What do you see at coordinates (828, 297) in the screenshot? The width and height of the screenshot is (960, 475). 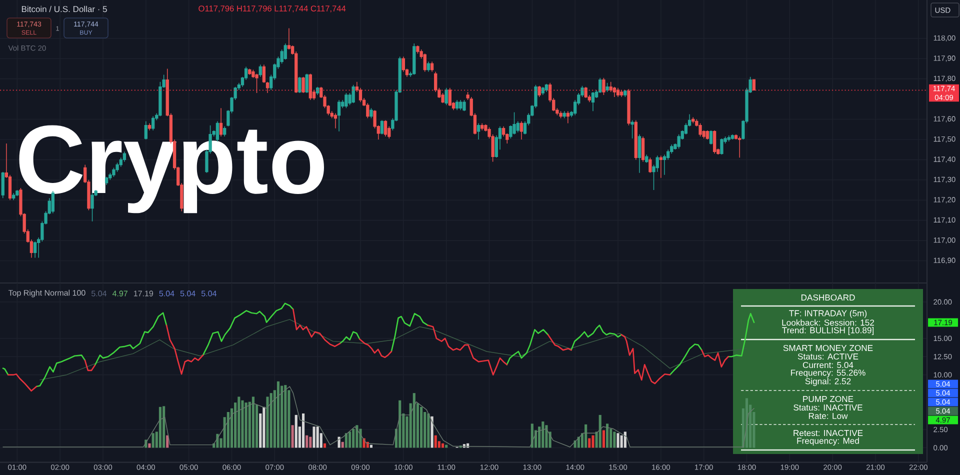 I see `text: DASHBOARD` at bounding box center [828, 297].